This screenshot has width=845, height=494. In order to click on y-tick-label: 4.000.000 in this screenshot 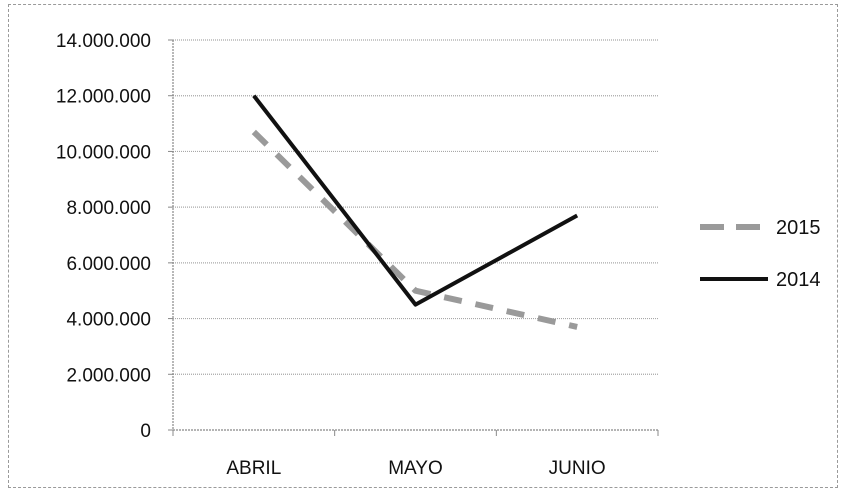, I will do `click(108, 320)`.